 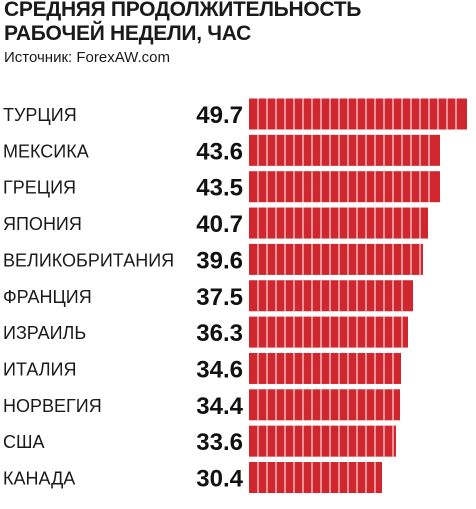 I want to click on category-label: КАНАДА, so click(x=39, y=479).